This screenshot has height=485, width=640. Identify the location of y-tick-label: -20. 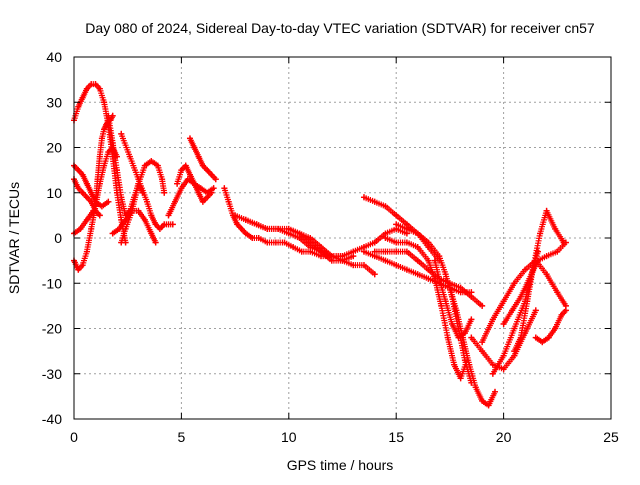
(52, 329).